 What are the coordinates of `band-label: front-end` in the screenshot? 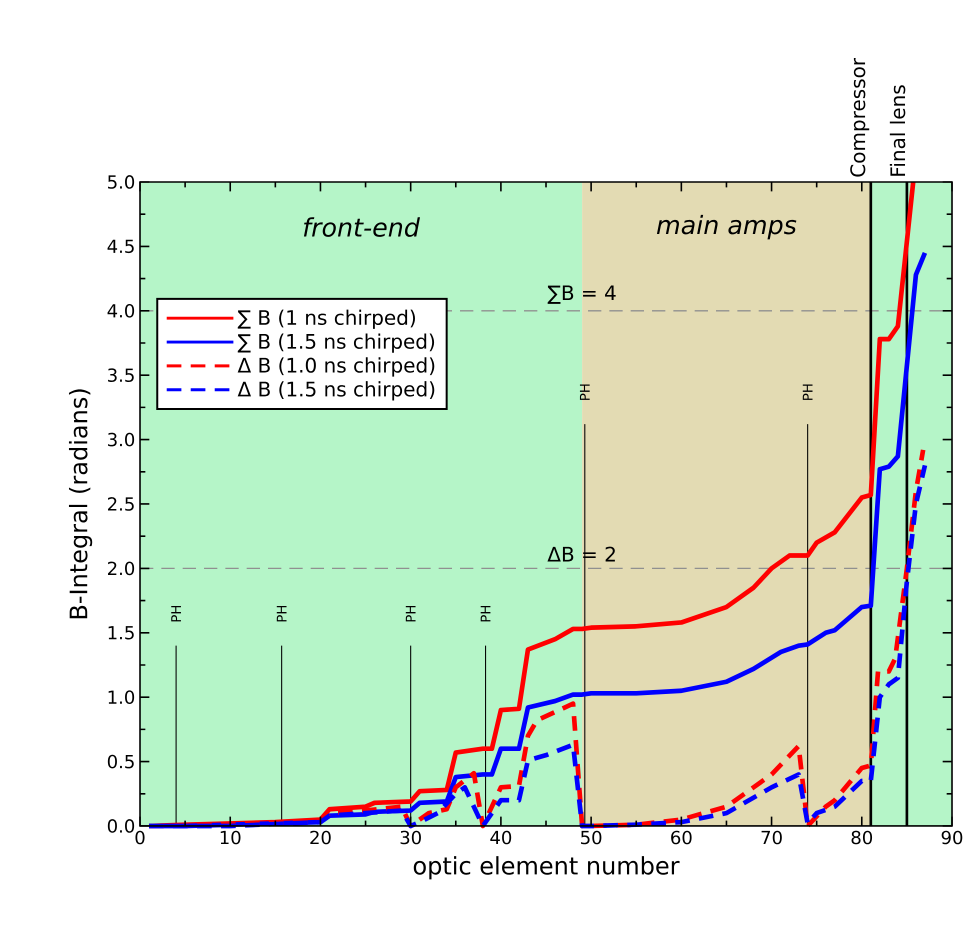 It's located at (362, 227).